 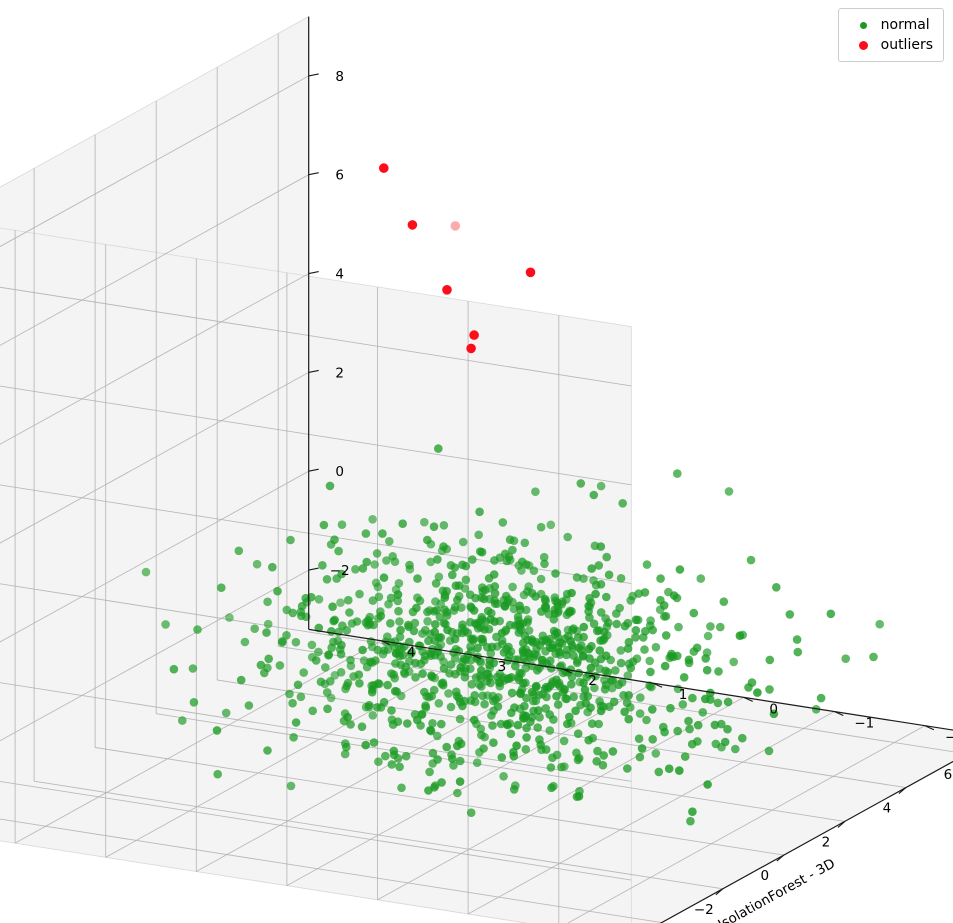 What do you see at coordinates (890, 45) in the screenshot?
I see `legend-item-outliers: outliers` at bounding box center [890, 45].